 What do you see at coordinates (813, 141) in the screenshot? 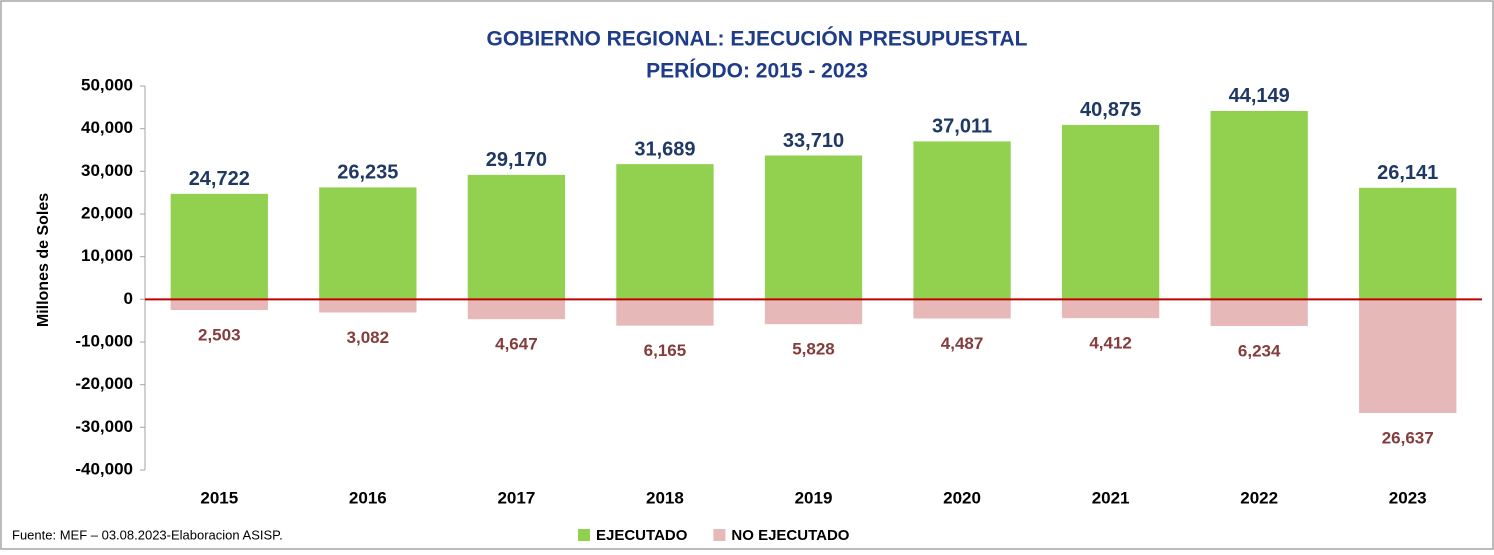
I see `data-label: 33,710` at bounding box center [813, 141].